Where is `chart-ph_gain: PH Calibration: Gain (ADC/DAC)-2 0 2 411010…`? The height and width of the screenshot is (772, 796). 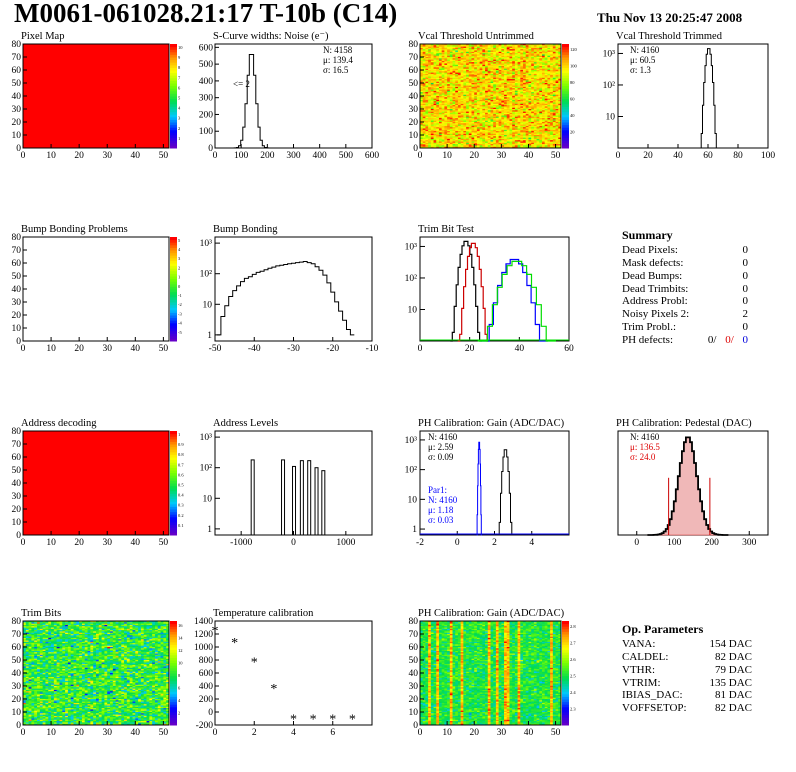 chart-ph_gain: PH Calibration: Gain (ADC/DAC)-2 0 2 411010… is located at coordinates (487, 483).